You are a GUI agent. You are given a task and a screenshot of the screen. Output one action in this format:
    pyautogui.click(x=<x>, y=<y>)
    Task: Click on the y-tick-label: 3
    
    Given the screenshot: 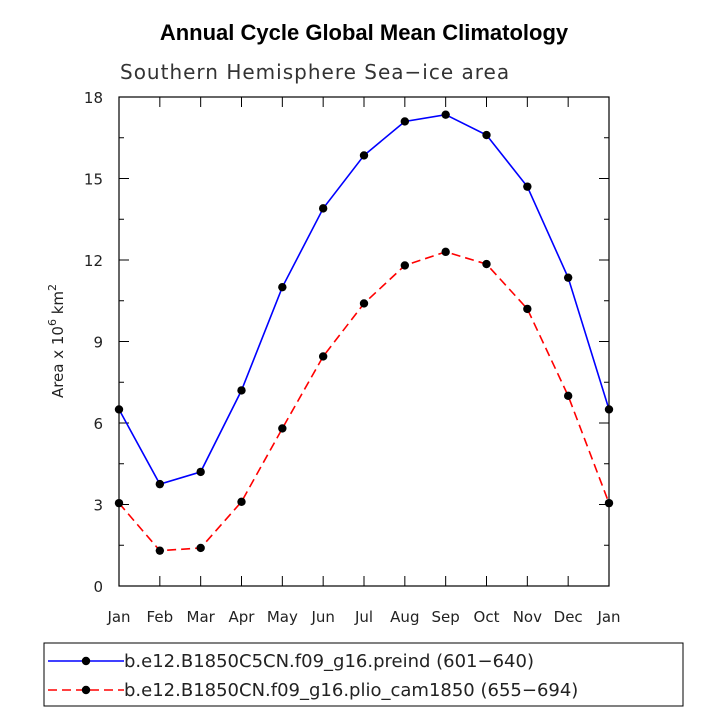 What is the action you would take?
    pyautogui.click(x=98, y=506)
    